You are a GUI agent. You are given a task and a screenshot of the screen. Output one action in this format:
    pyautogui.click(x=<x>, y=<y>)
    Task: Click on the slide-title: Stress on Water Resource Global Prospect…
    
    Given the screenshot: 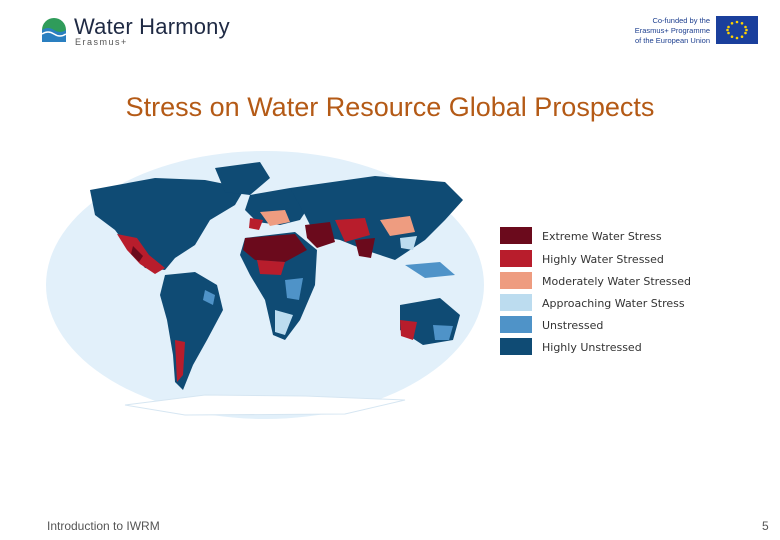 What is the action you would take?
    pyautogui.click(x=390, y=107)
    